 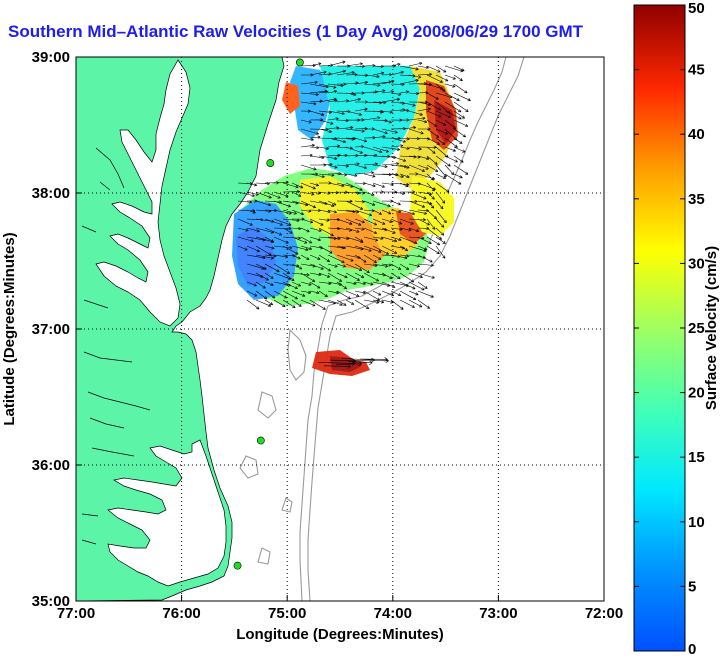 I want to click on y-tick-label: 35:00, so click(x=51, y=601).